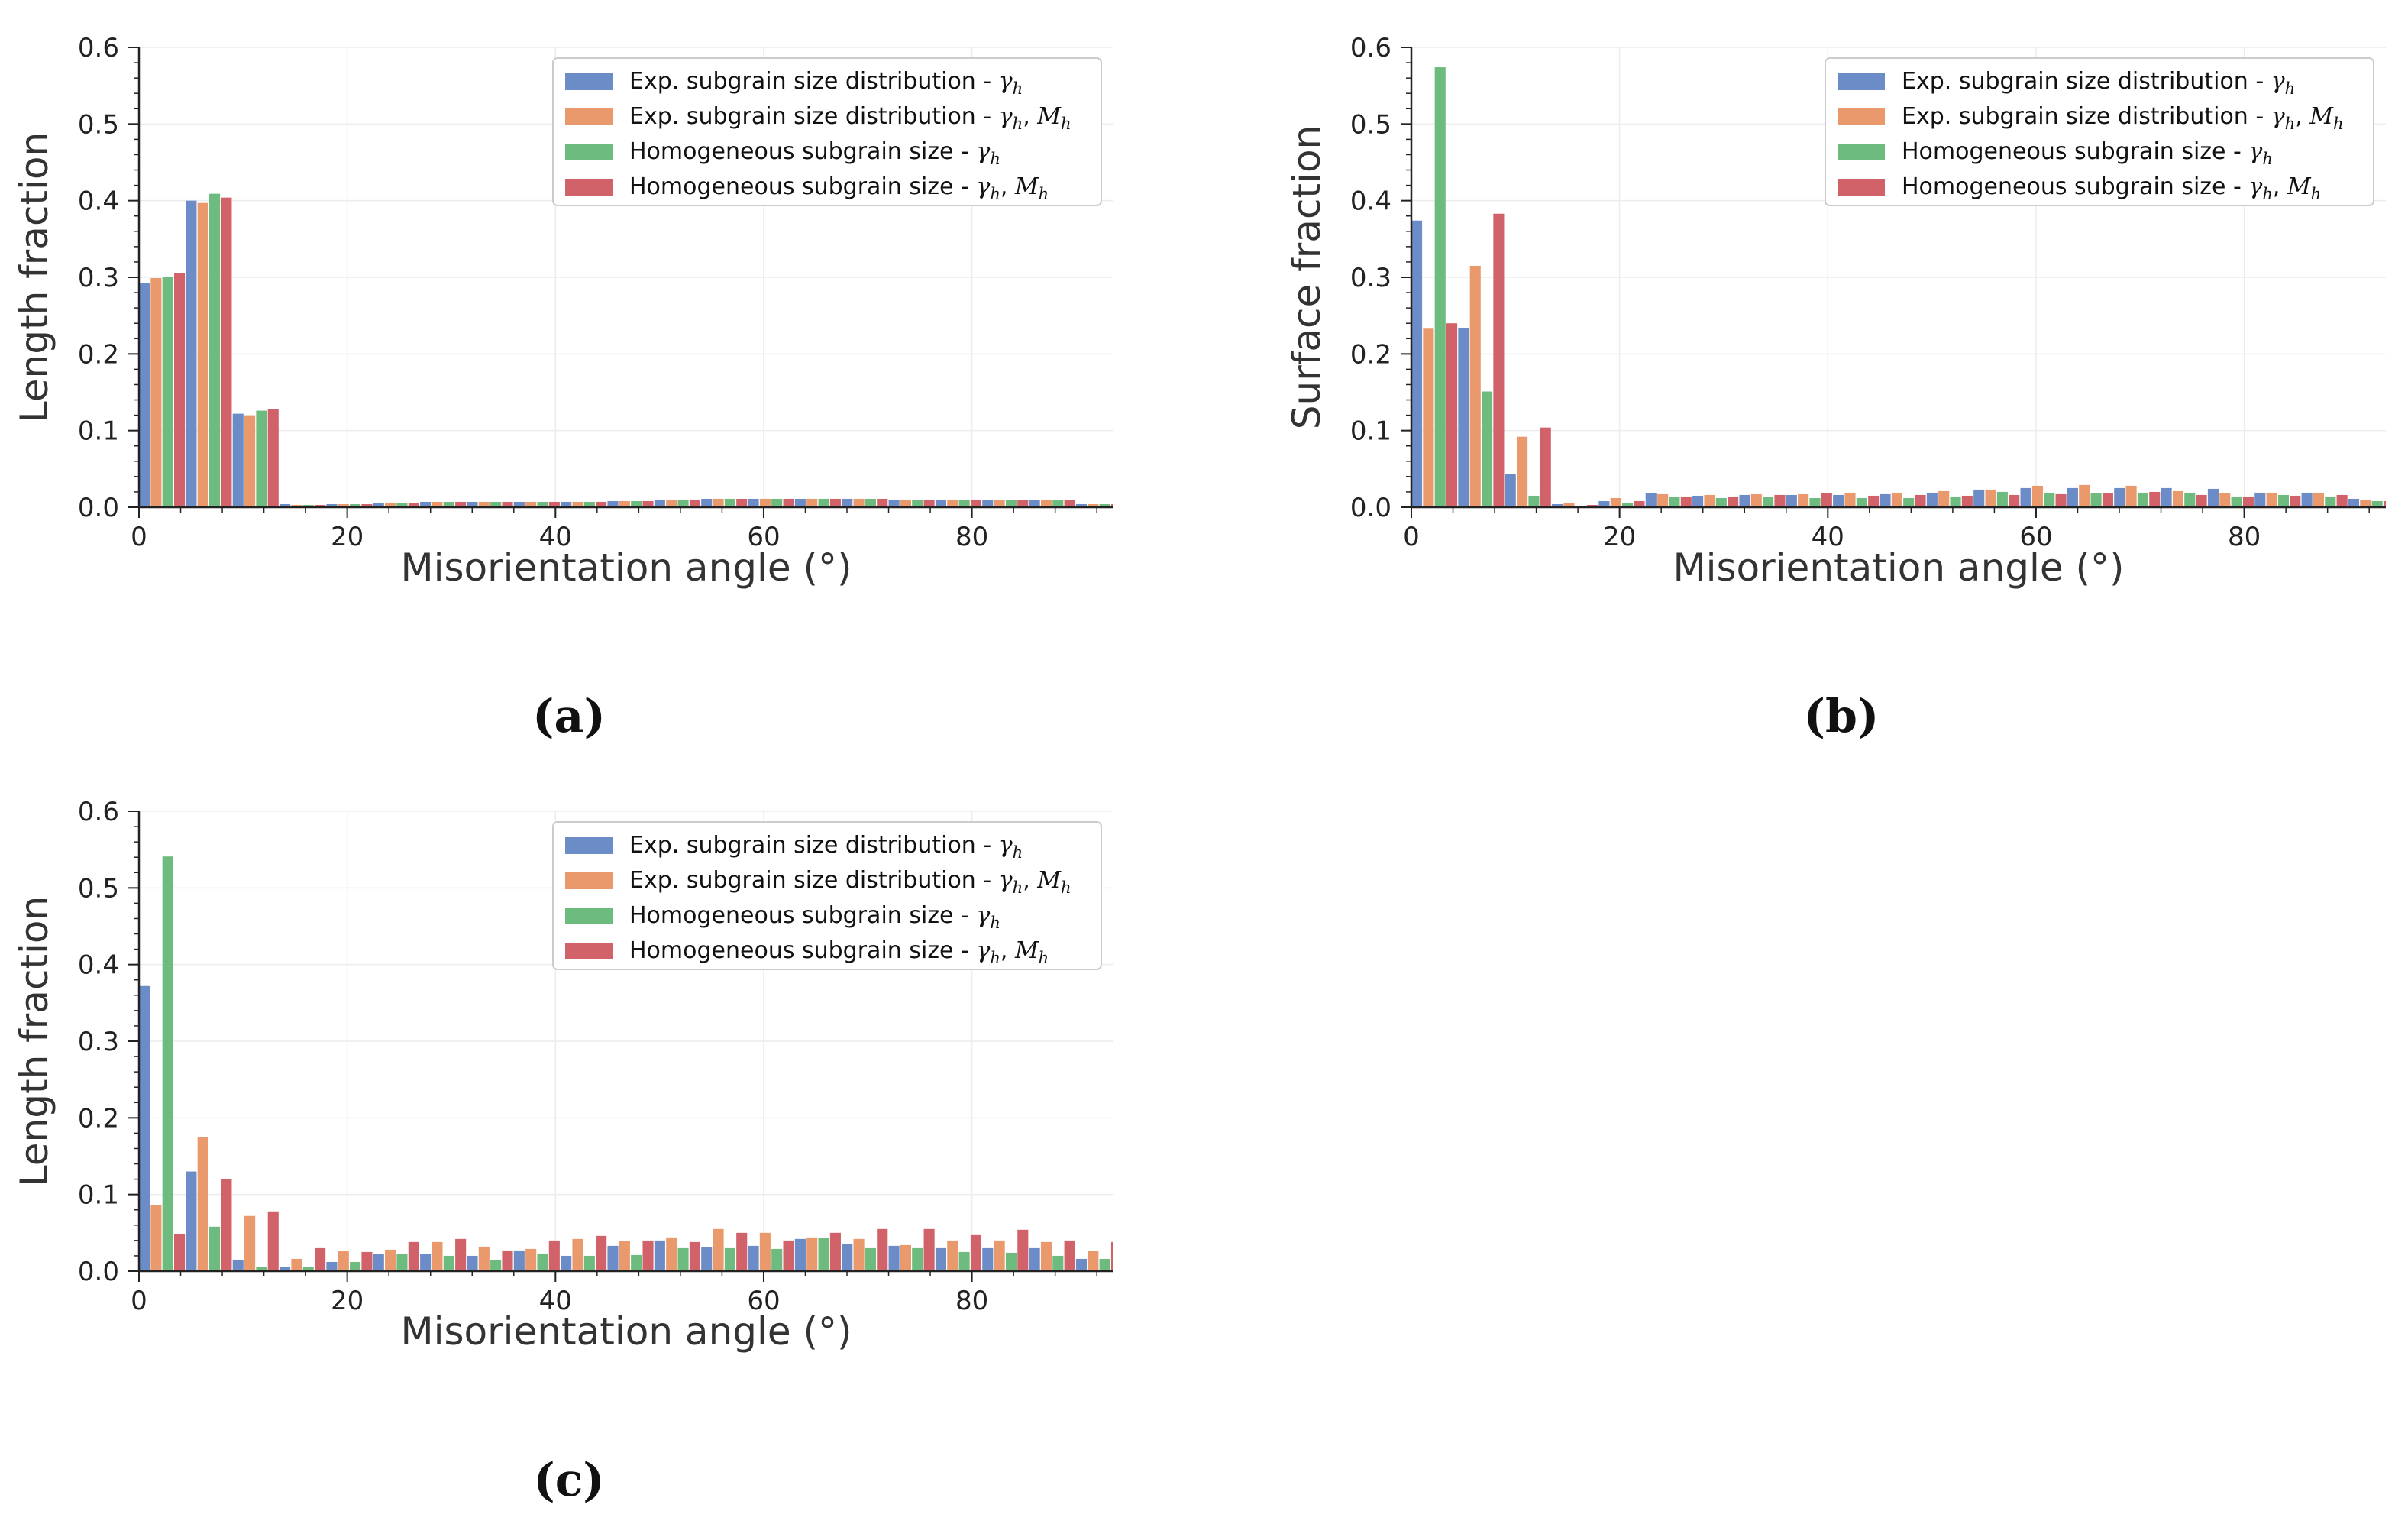  Describe the element at coordinates (2087, 153) in the screenshot. I see `legend-label: Homogeneous subgrain size - γh​` at that location.